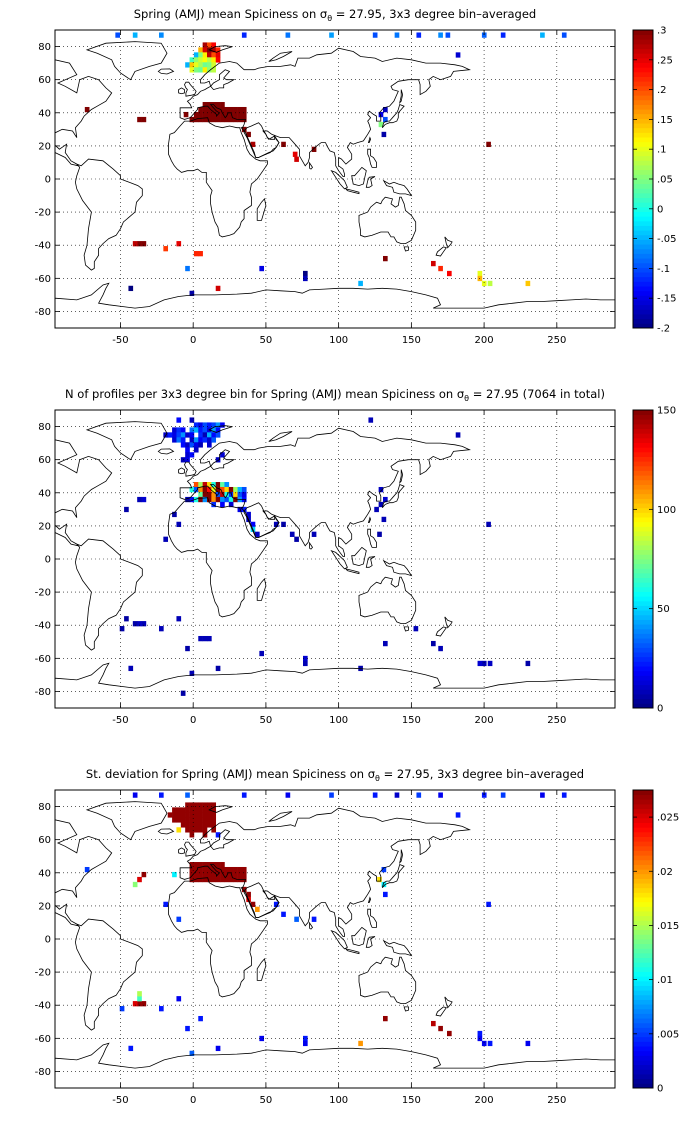 The image size is (696, 1140). What do you see at coordinates (665, 872) in the screenshot?
I see `colorbar-tick-label: .02` at bounding box center [665, 872].